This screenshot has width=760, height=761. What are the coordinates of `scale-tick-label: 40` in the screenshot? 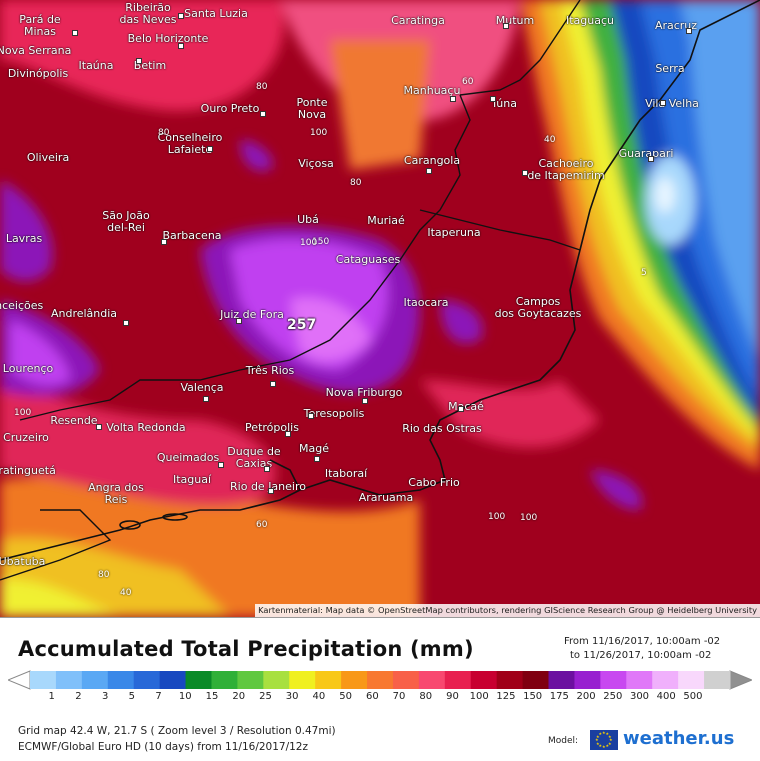 It's located at (319, 696).